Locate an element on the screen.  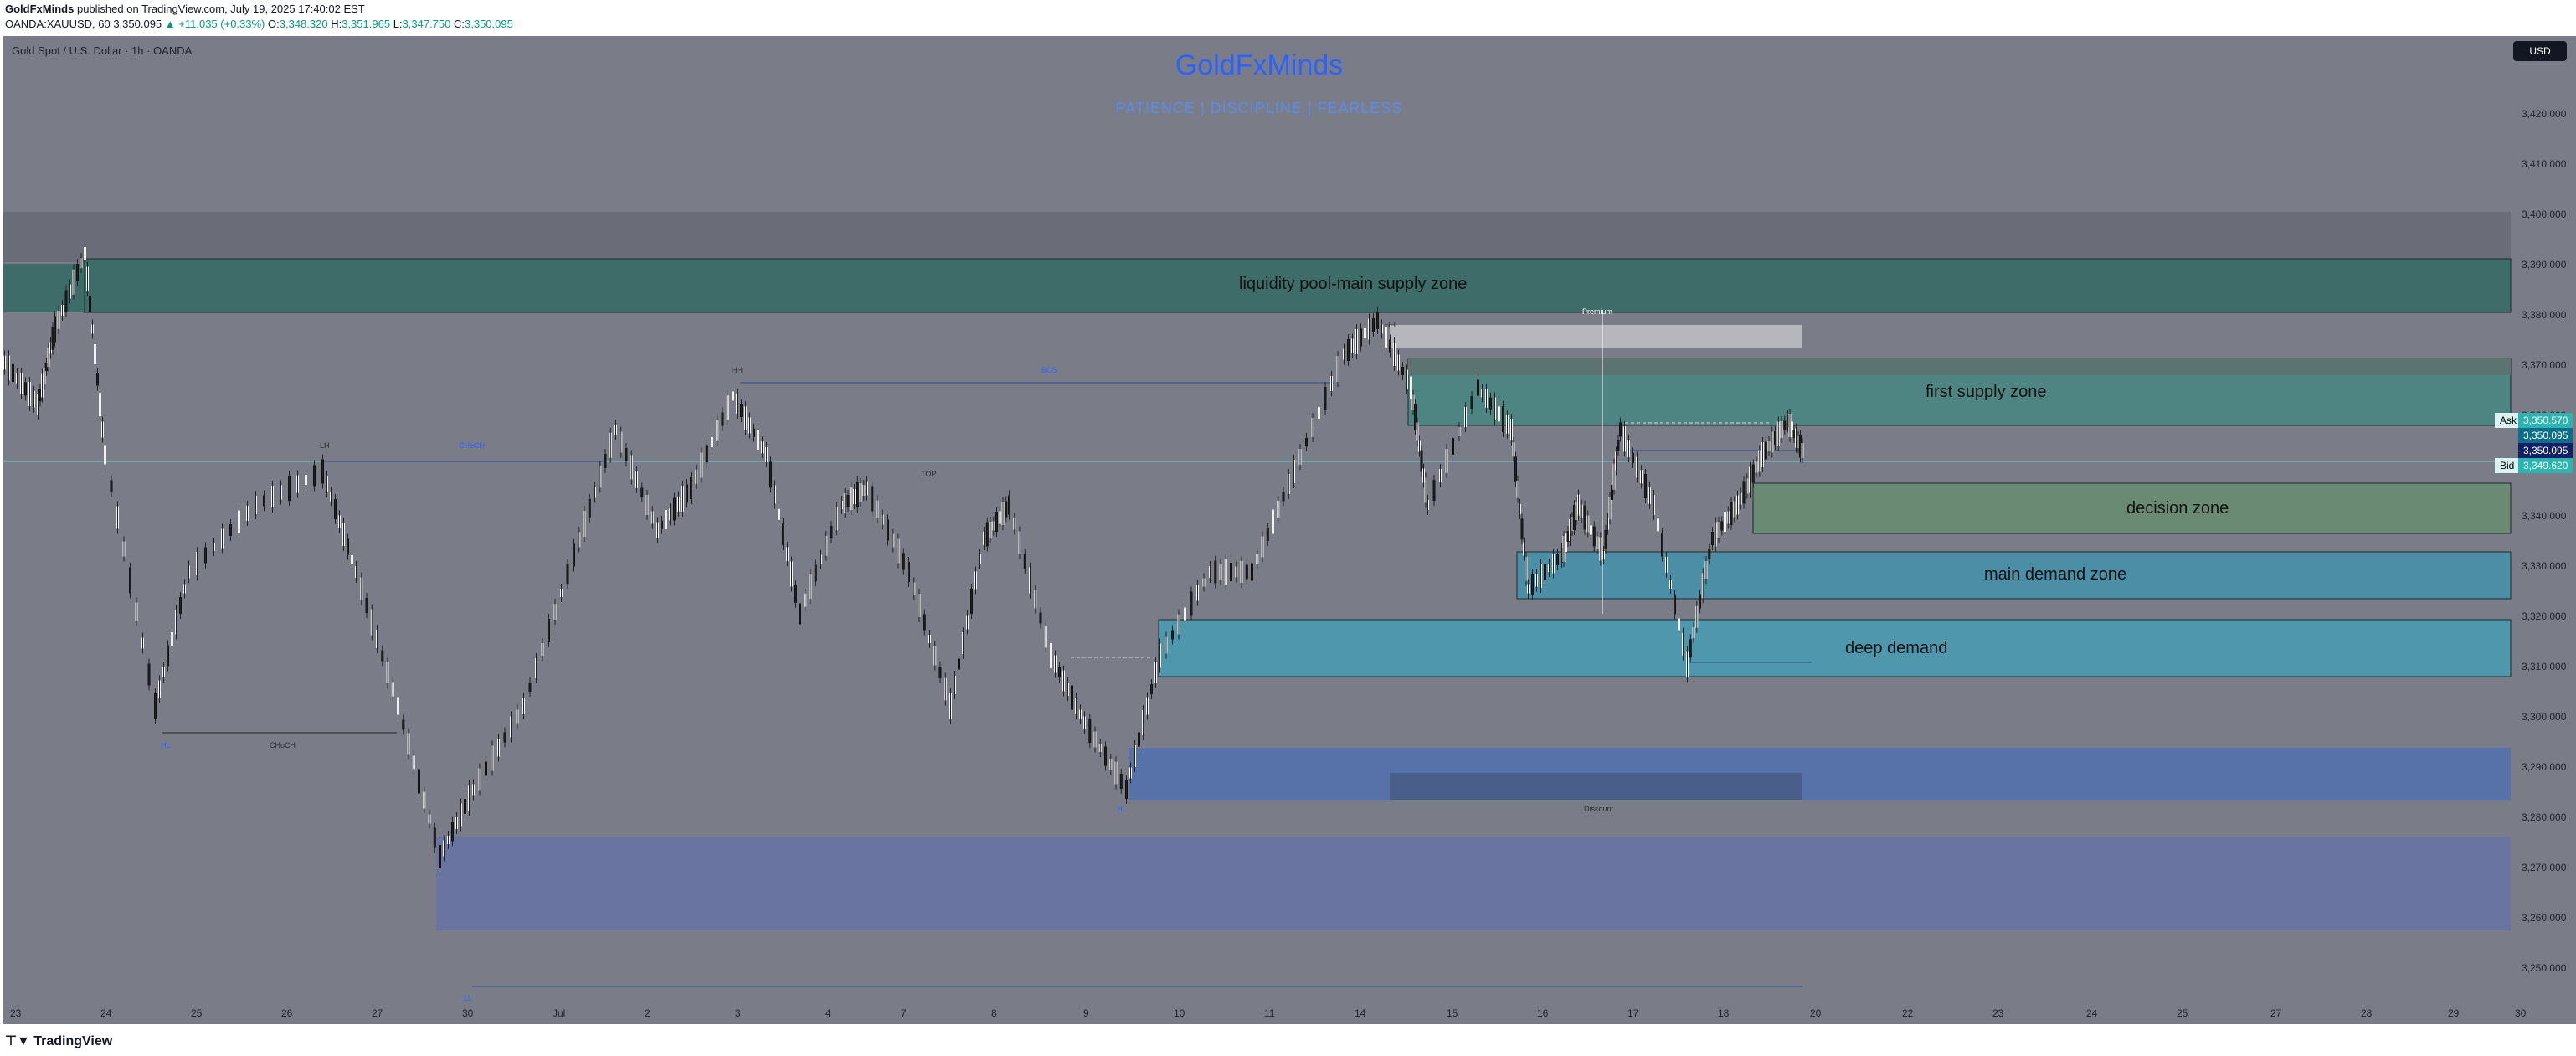
decision-zone is located at coordinates (2132, 508).